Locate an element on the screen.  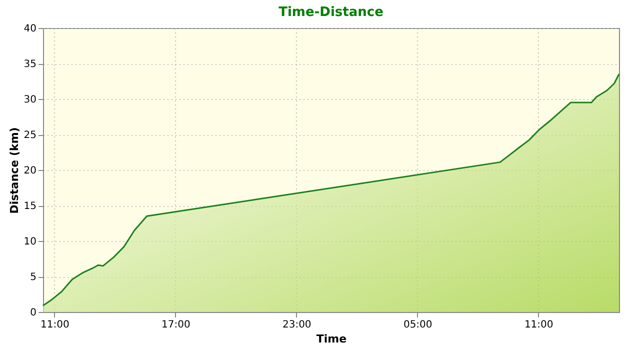
y-tick-label: 15 is located at coordinates (30, 206).